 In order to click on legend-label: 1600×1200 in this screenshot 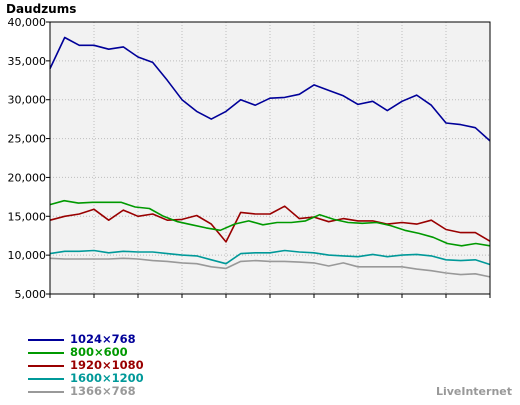, I will do `click(107, 378)`.